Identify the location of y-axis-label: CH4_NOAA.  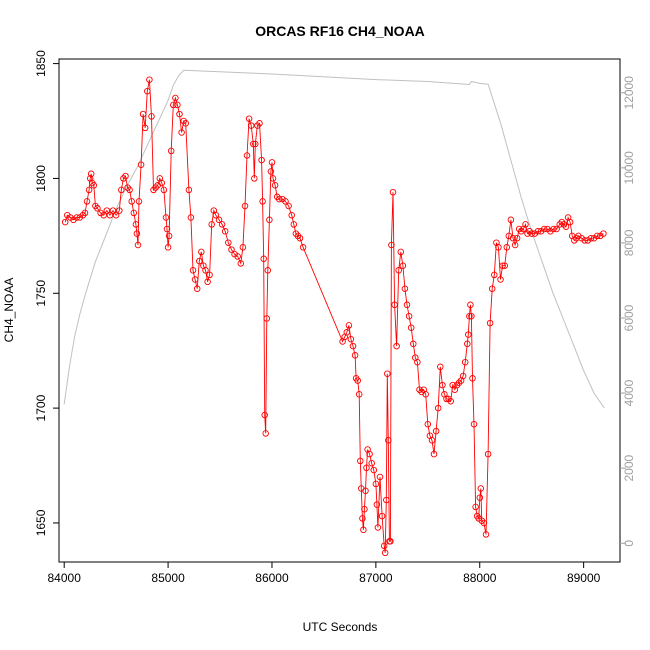
(9, 310).